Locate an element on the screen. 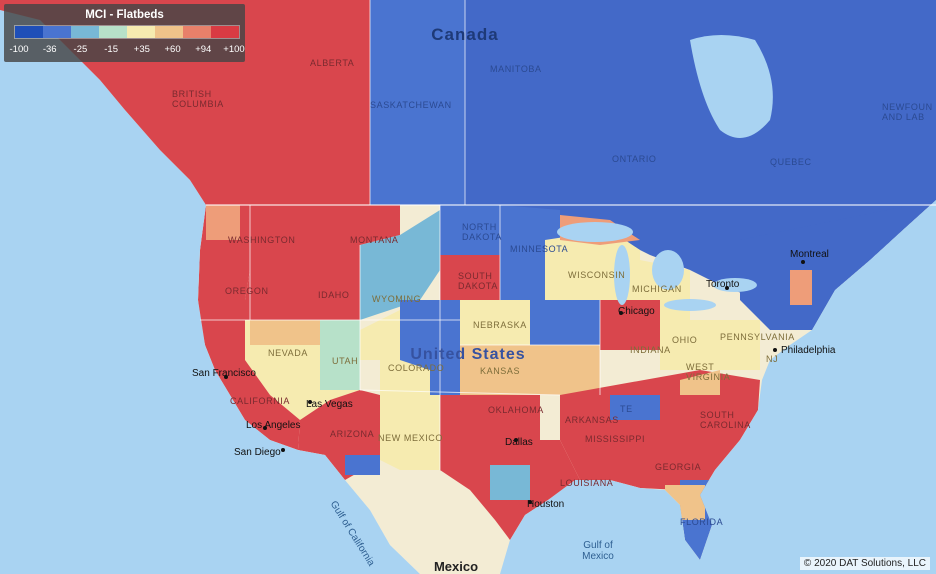 The width and height of the screenshot is (936, 574). great-lakes is located at coordinates (665, 173).